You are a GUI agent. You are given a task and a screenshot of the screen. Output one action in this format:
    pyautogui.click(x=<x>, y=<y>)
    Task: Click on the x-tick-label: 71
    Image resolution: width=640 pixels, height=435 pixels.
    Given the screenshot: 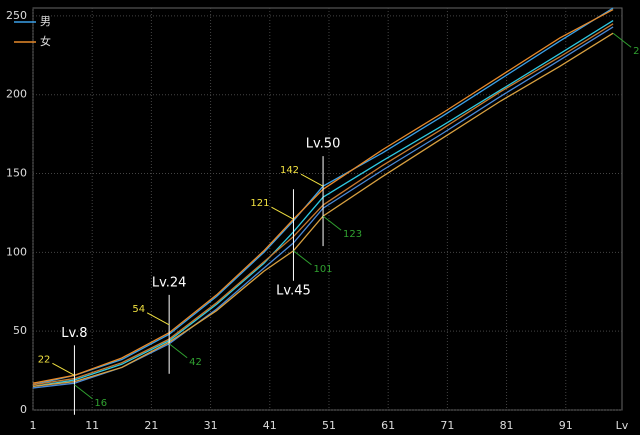 What is the action you would take?
    pyautogui.click(x=447, y=425)
    